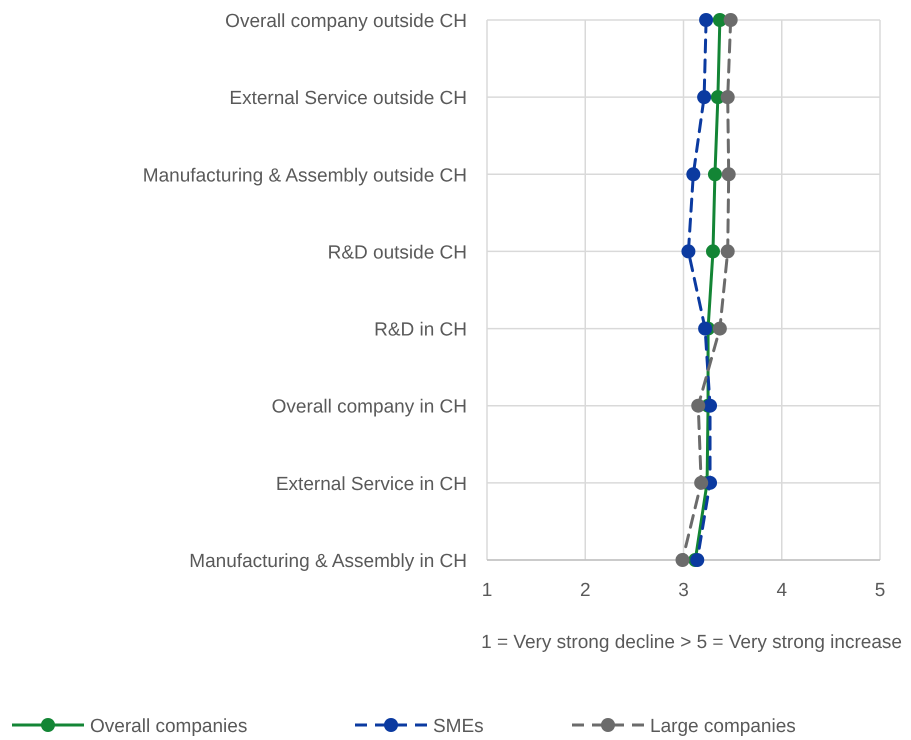 Image resolution: width=911 pixels, height=740 pixels. I want to click on y-tick-label: External Service outside CH, so click(348, 99).